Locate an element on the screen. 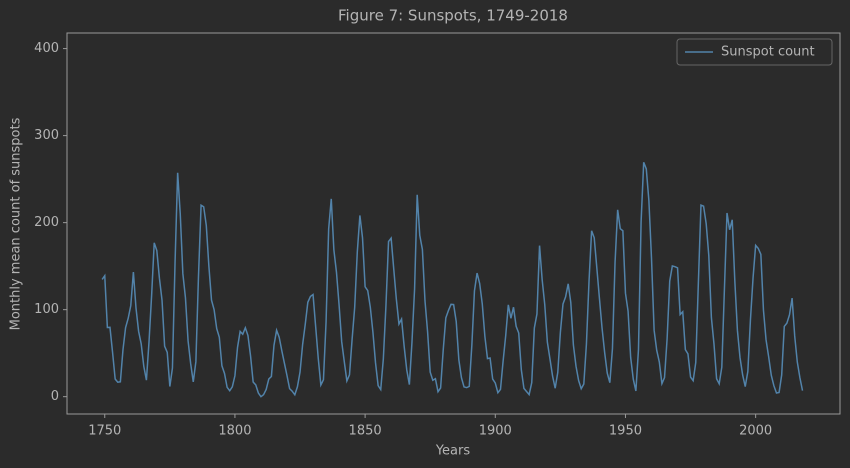  legend-box is located at coordinates (754, 52).